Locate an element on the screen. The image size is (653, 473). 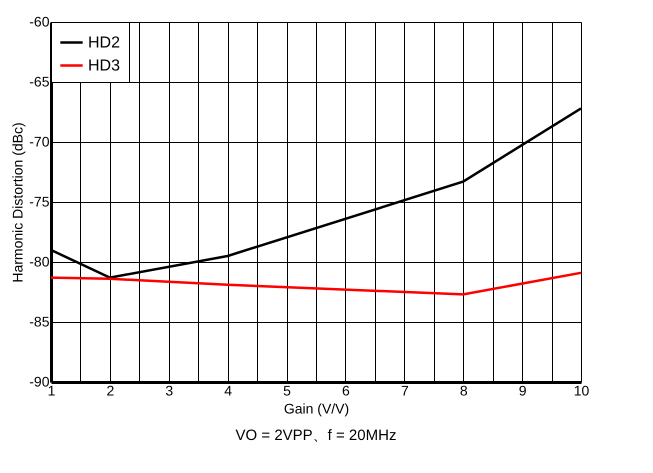
y-tick-label: -70 is located at coordinates (39, 142).